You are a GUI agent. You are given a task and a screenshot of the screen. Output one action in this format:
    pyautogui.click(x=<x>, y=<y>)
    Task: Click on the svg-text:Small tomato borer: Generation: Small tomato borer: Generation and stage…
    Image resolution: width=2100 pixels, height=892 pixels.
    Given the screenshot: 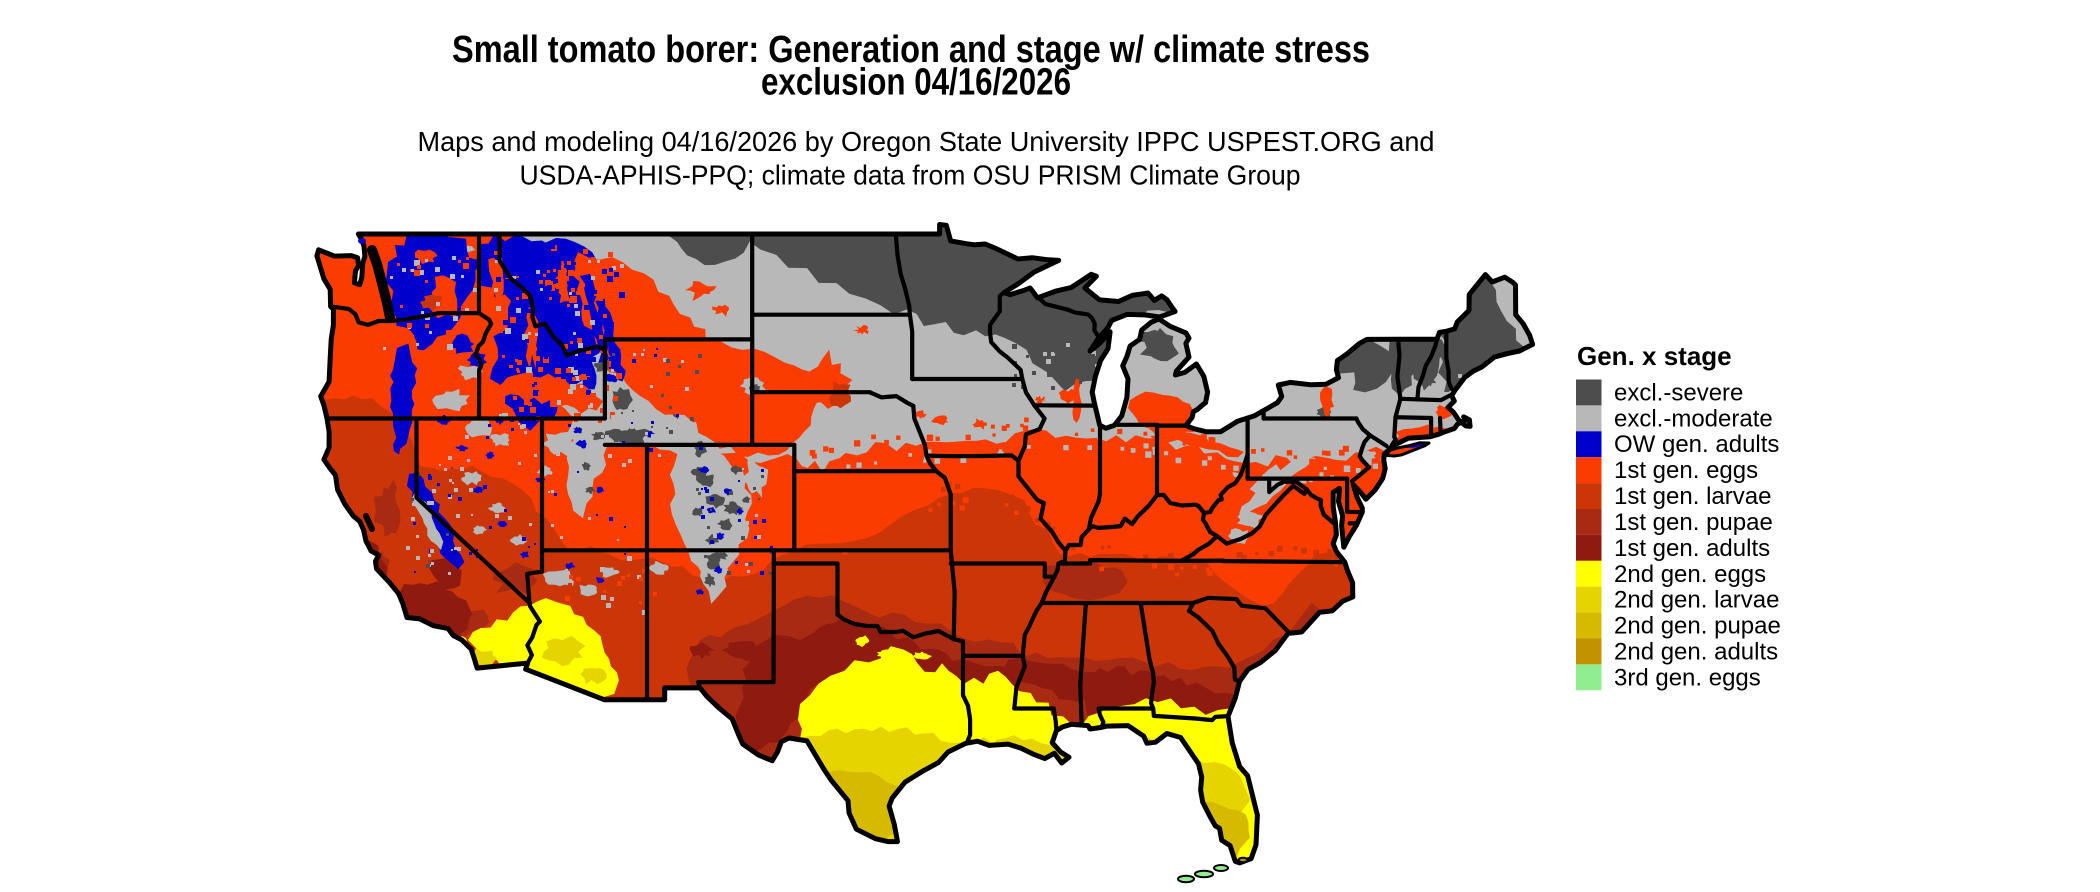 What is the action you would take?
    pyautogui.click(x=911, y=50)
    